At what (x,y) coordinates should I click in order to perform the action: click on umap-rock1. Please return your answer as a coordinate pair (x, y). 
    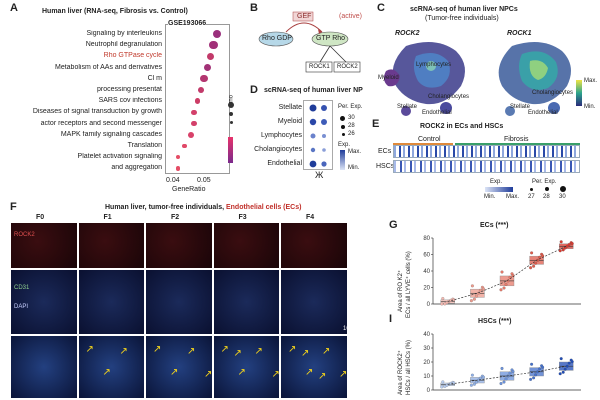
    Looking at the image, I should click on (534, 79).